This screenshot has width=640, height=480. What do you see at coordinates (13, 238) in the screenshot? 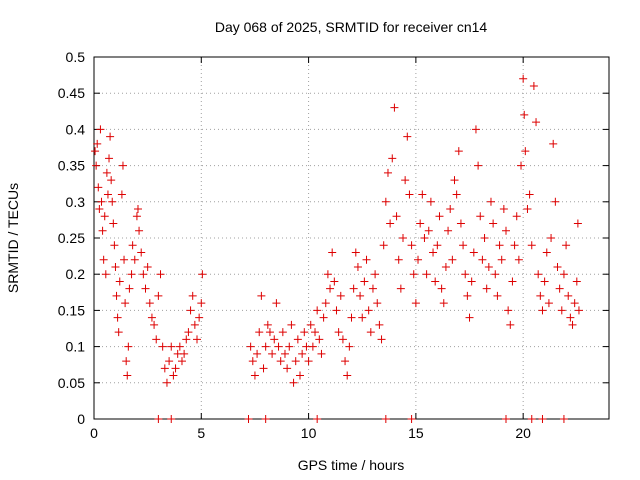
I see `y-axis-label: SRMTID / TECUs` at bounding box center [13, 238].